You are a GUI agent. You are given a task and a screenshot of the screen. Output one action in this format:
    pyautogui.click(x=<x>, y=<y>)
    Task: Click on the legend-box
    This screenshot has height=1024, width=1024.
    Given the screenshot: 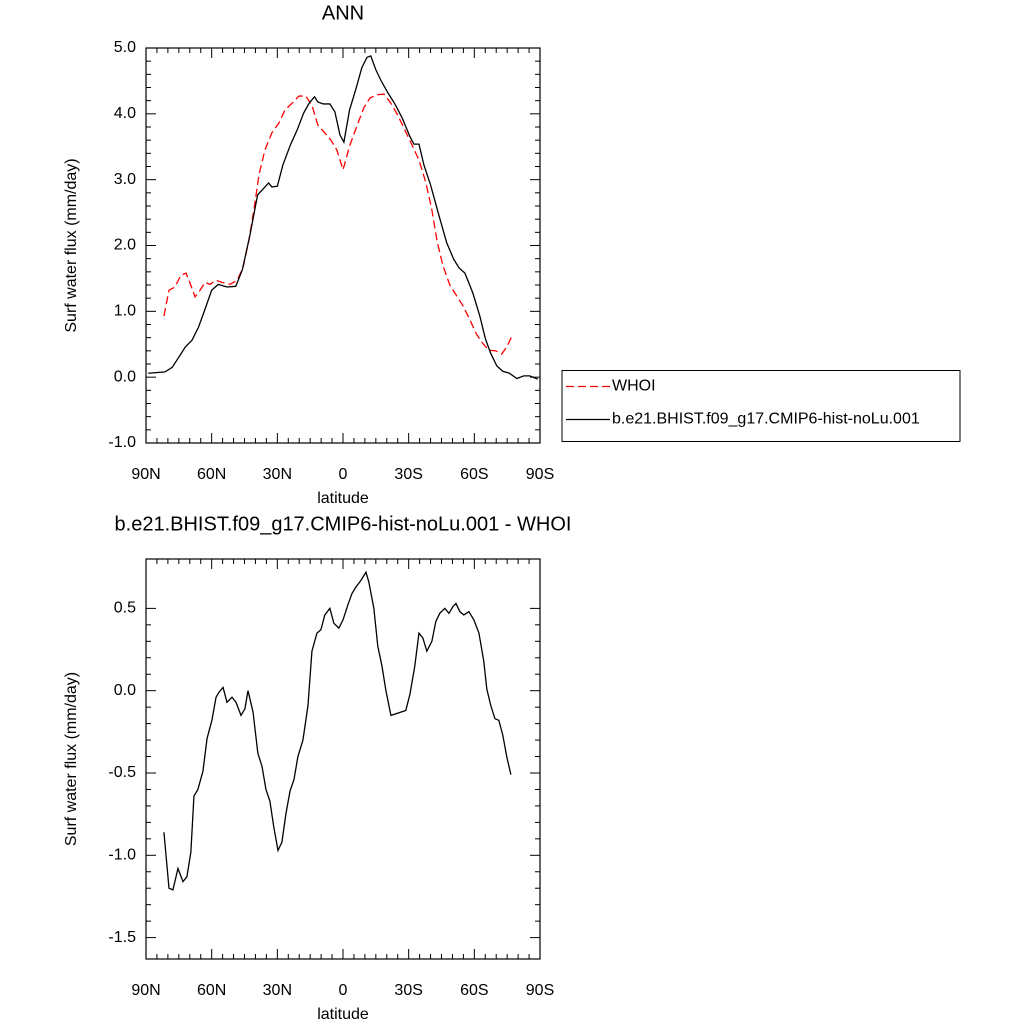 What is the action you would take?
    pyautogui.click(x=761, y=406)
    